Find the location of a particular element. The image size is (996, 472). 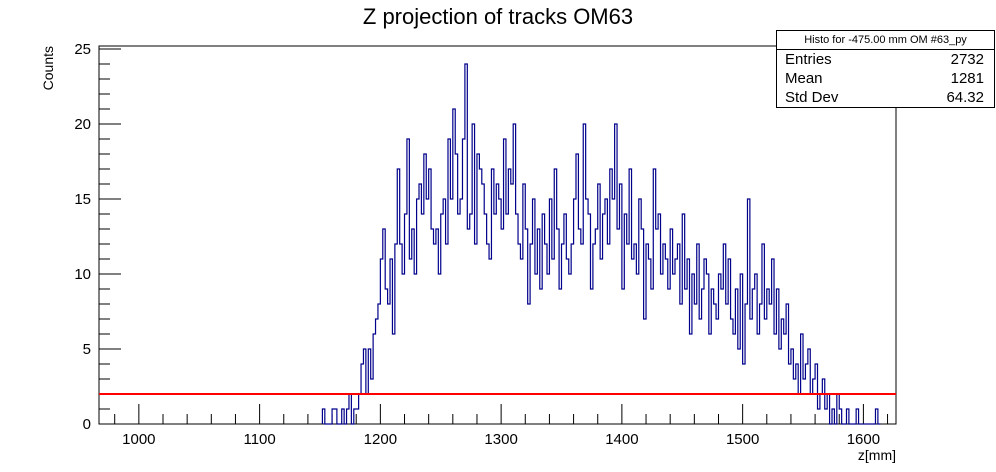

stats-label: Entries is located at coordinates (808, 59).